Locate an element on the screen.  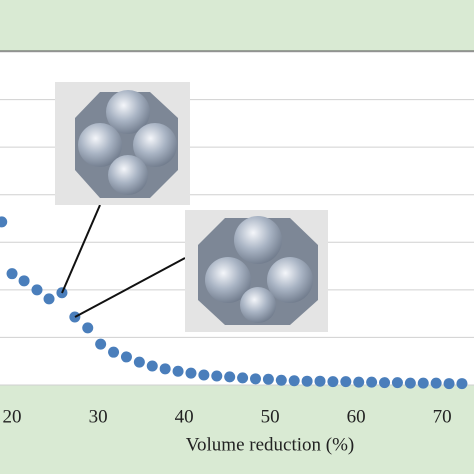
x-tick-label: 30 is located at coordinates (98, 416).